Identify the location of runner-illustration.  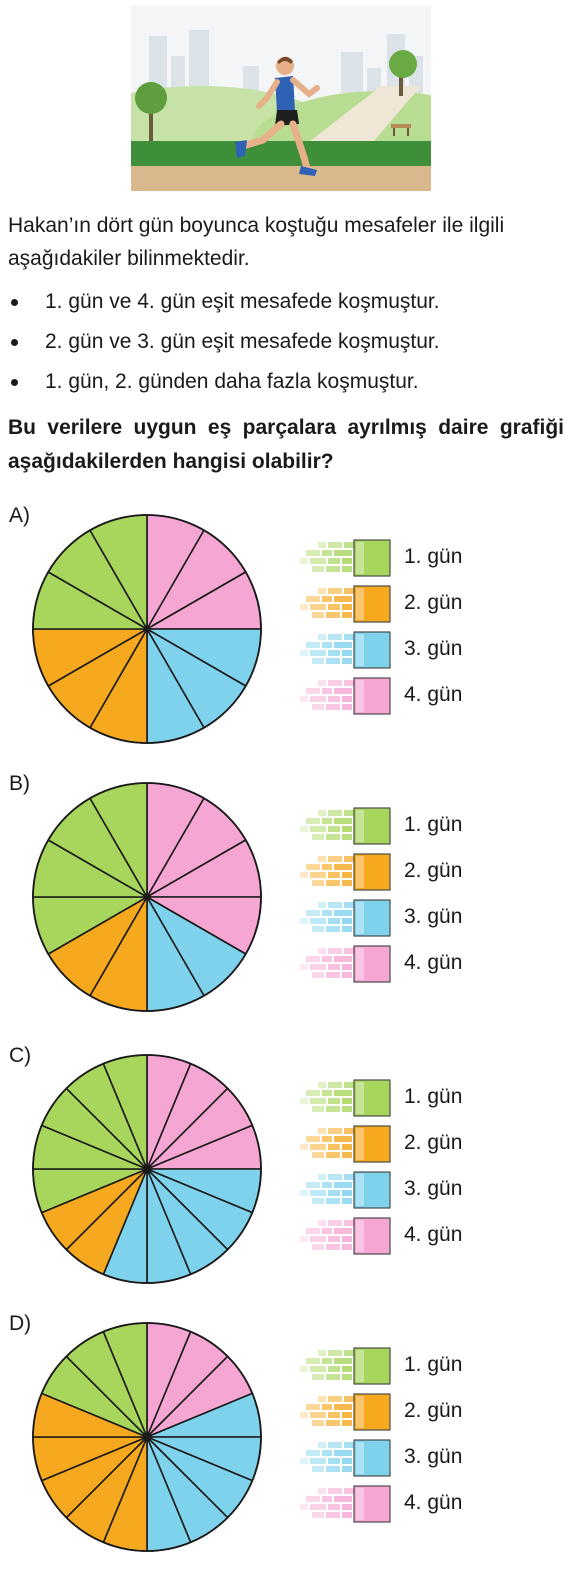
(281, 98).